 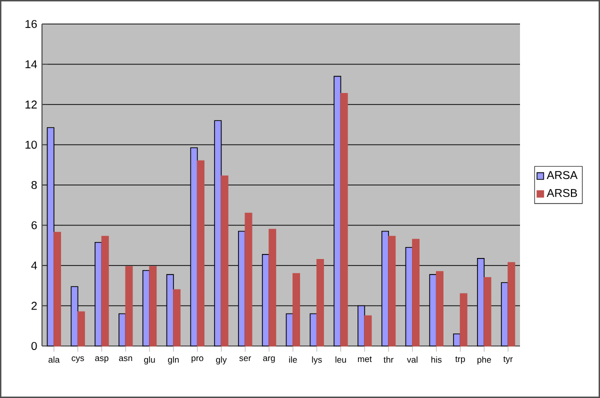 What do you see at coordinates (54, 359) in the screenshot?
I see `x-tick-label: ala` at bounding box center [54, 359].